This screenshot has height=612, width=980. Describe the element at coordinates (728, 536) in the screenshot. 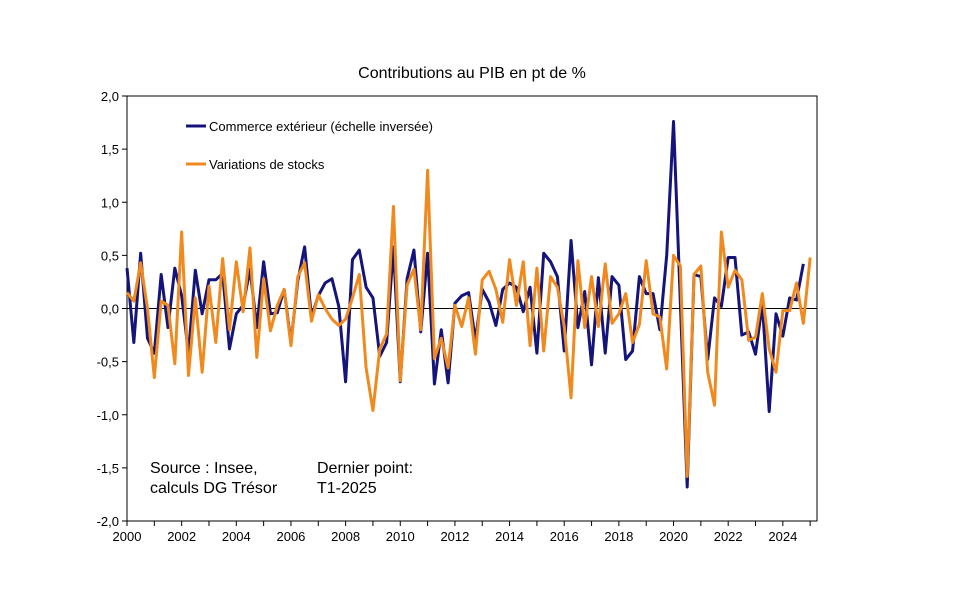

I see `x-tick-label: 2022` at that location.